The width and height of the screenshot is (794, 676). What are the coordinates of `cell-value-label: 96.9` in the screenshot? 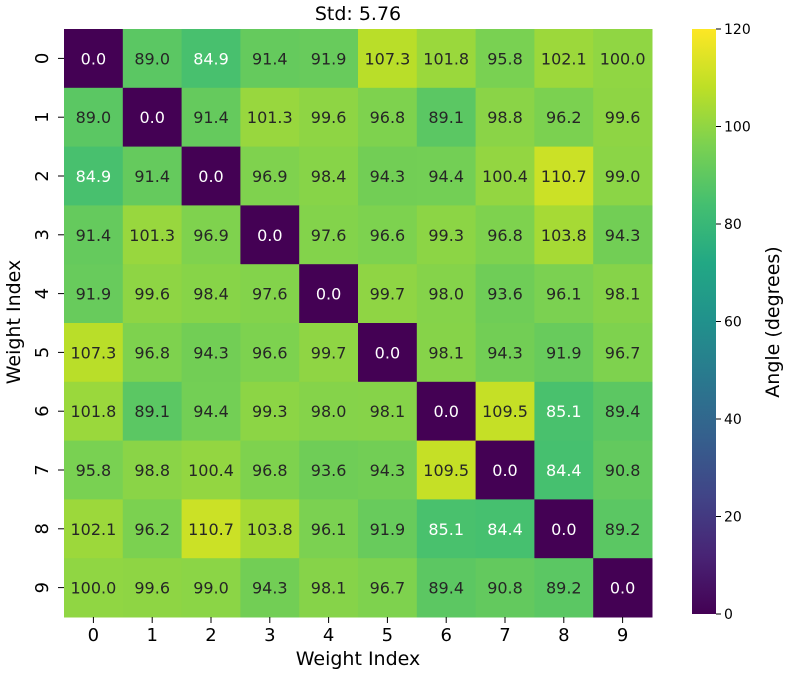 It's located at (211, 235).